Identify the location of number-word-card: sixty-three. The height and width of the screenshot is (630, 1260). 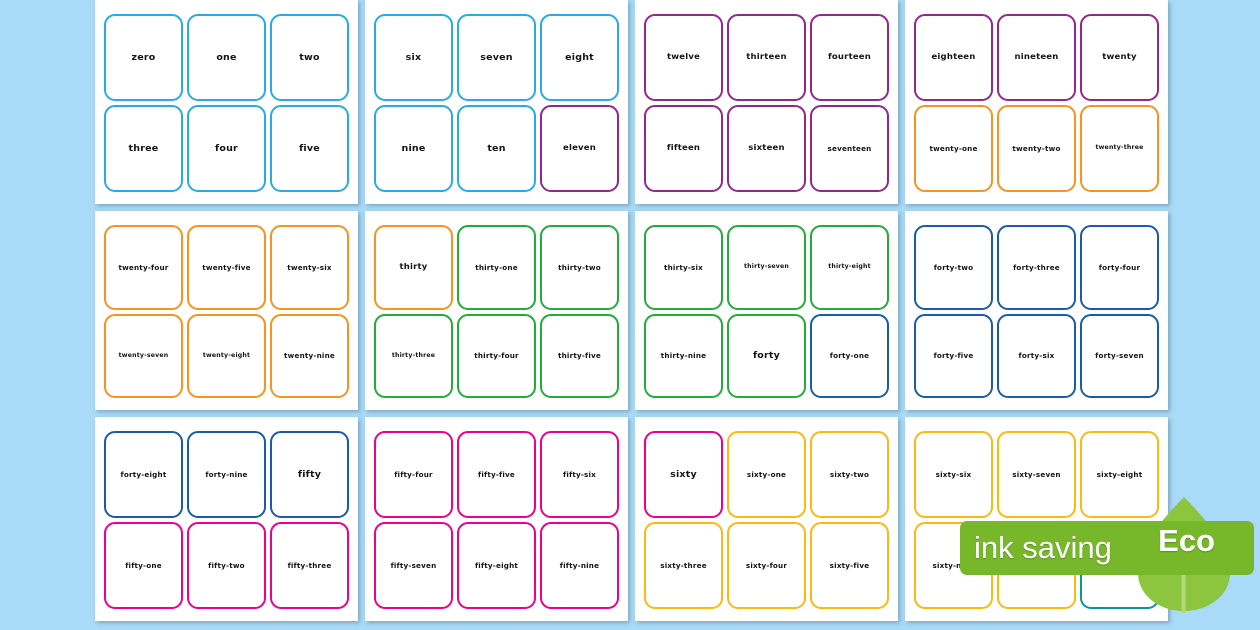
(683, 565).